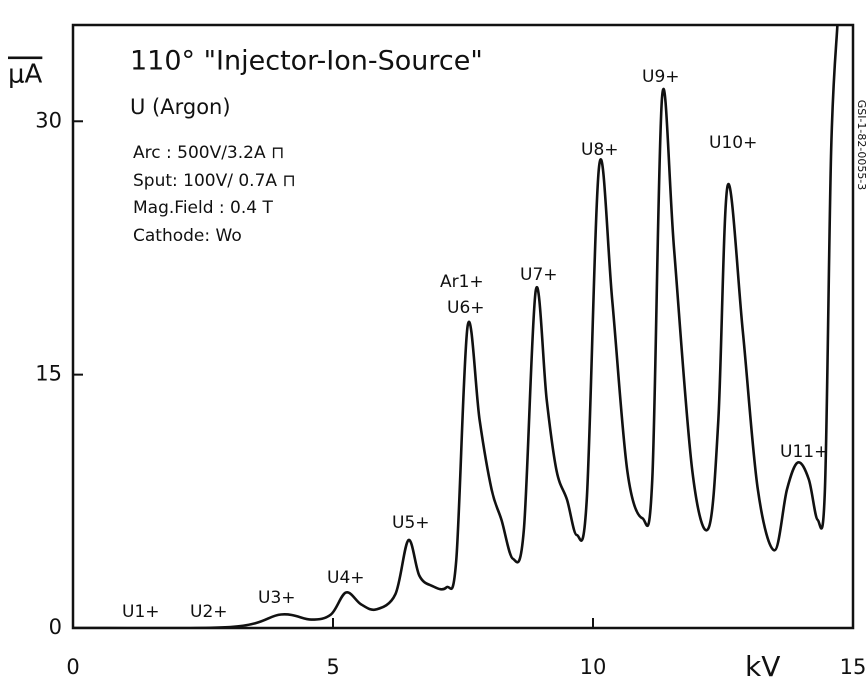  Describe the element at coordinates (306, 61) in the screenshot. I see `chart-title: 110° "Injector-Ion-Source"` at that location.